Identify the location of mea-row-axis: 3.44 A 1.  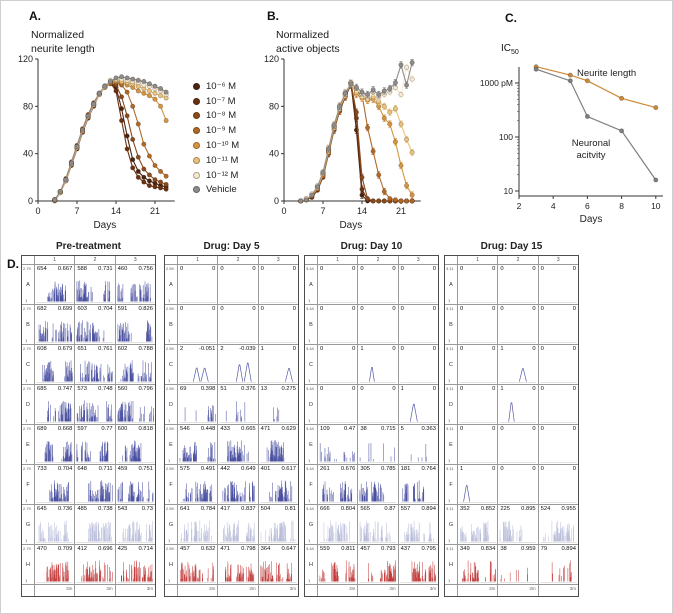
(311, 284).